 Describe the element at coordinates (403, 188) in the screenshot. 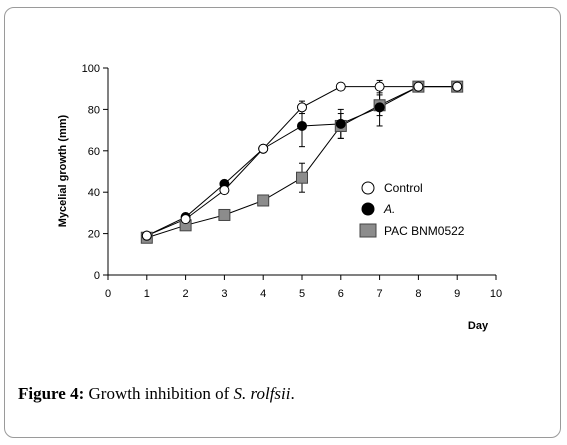

I see `legend-label-0: Control` at that location.